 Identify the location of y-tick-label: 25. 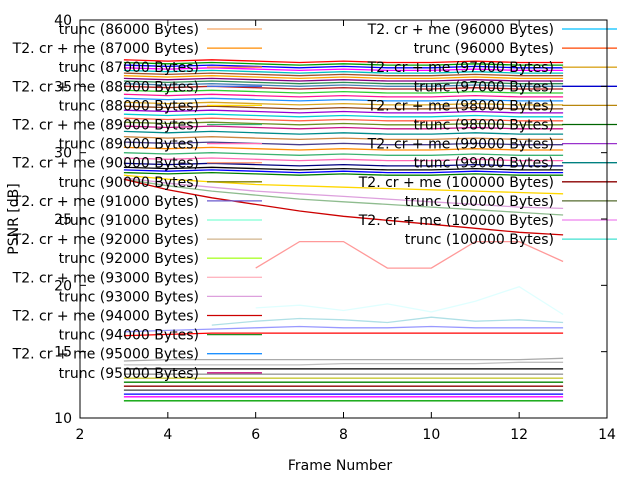
(63, 220).